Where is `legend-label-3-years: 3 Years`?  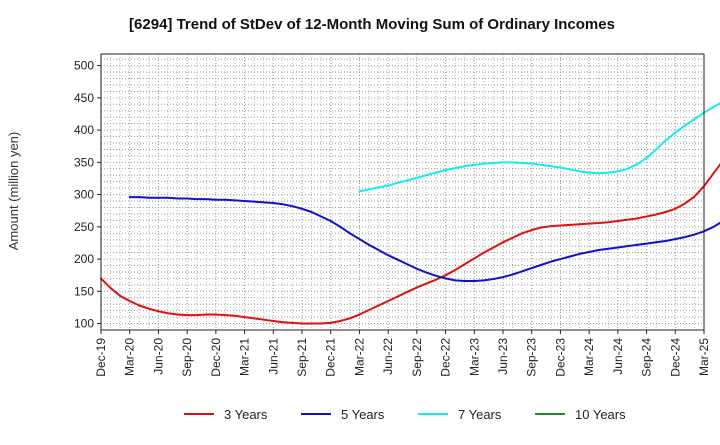 legend-label-3-years: 3 Years is located at coordinates (246, 414).